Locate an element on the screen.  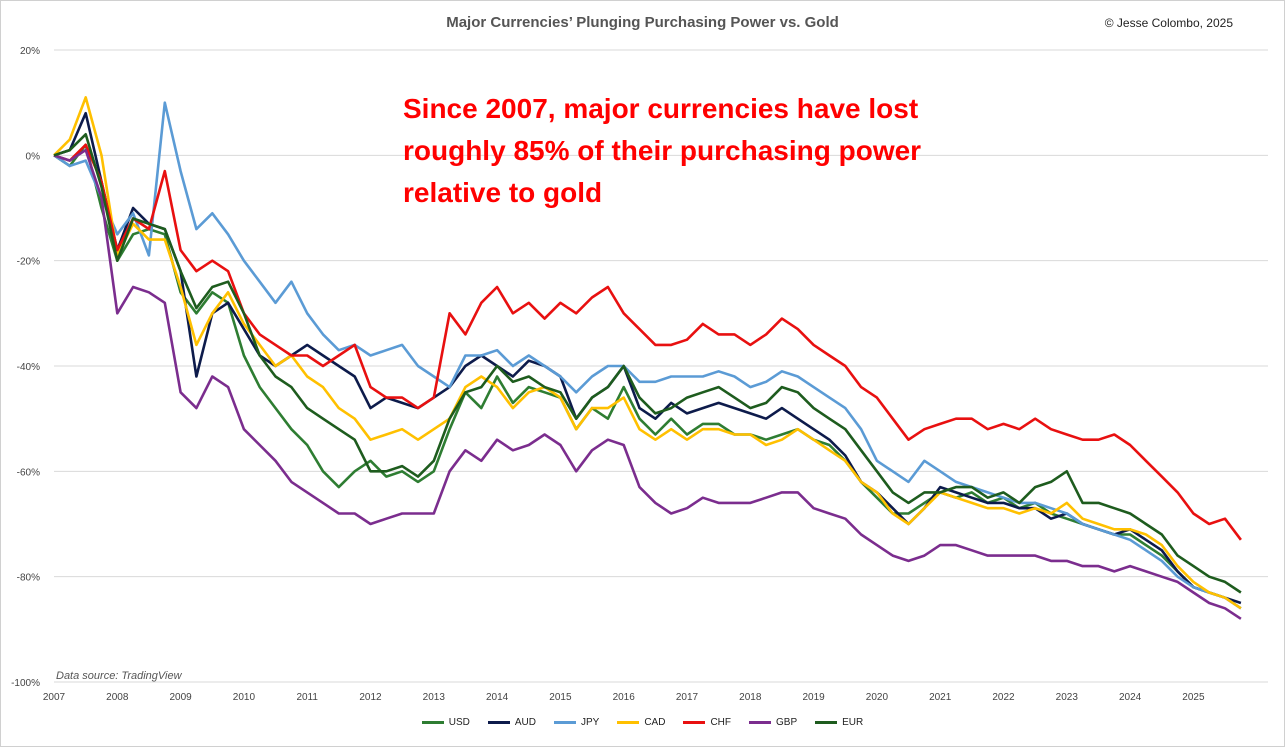
legend-item-aud: AUD is located at coordinates (511, 722).